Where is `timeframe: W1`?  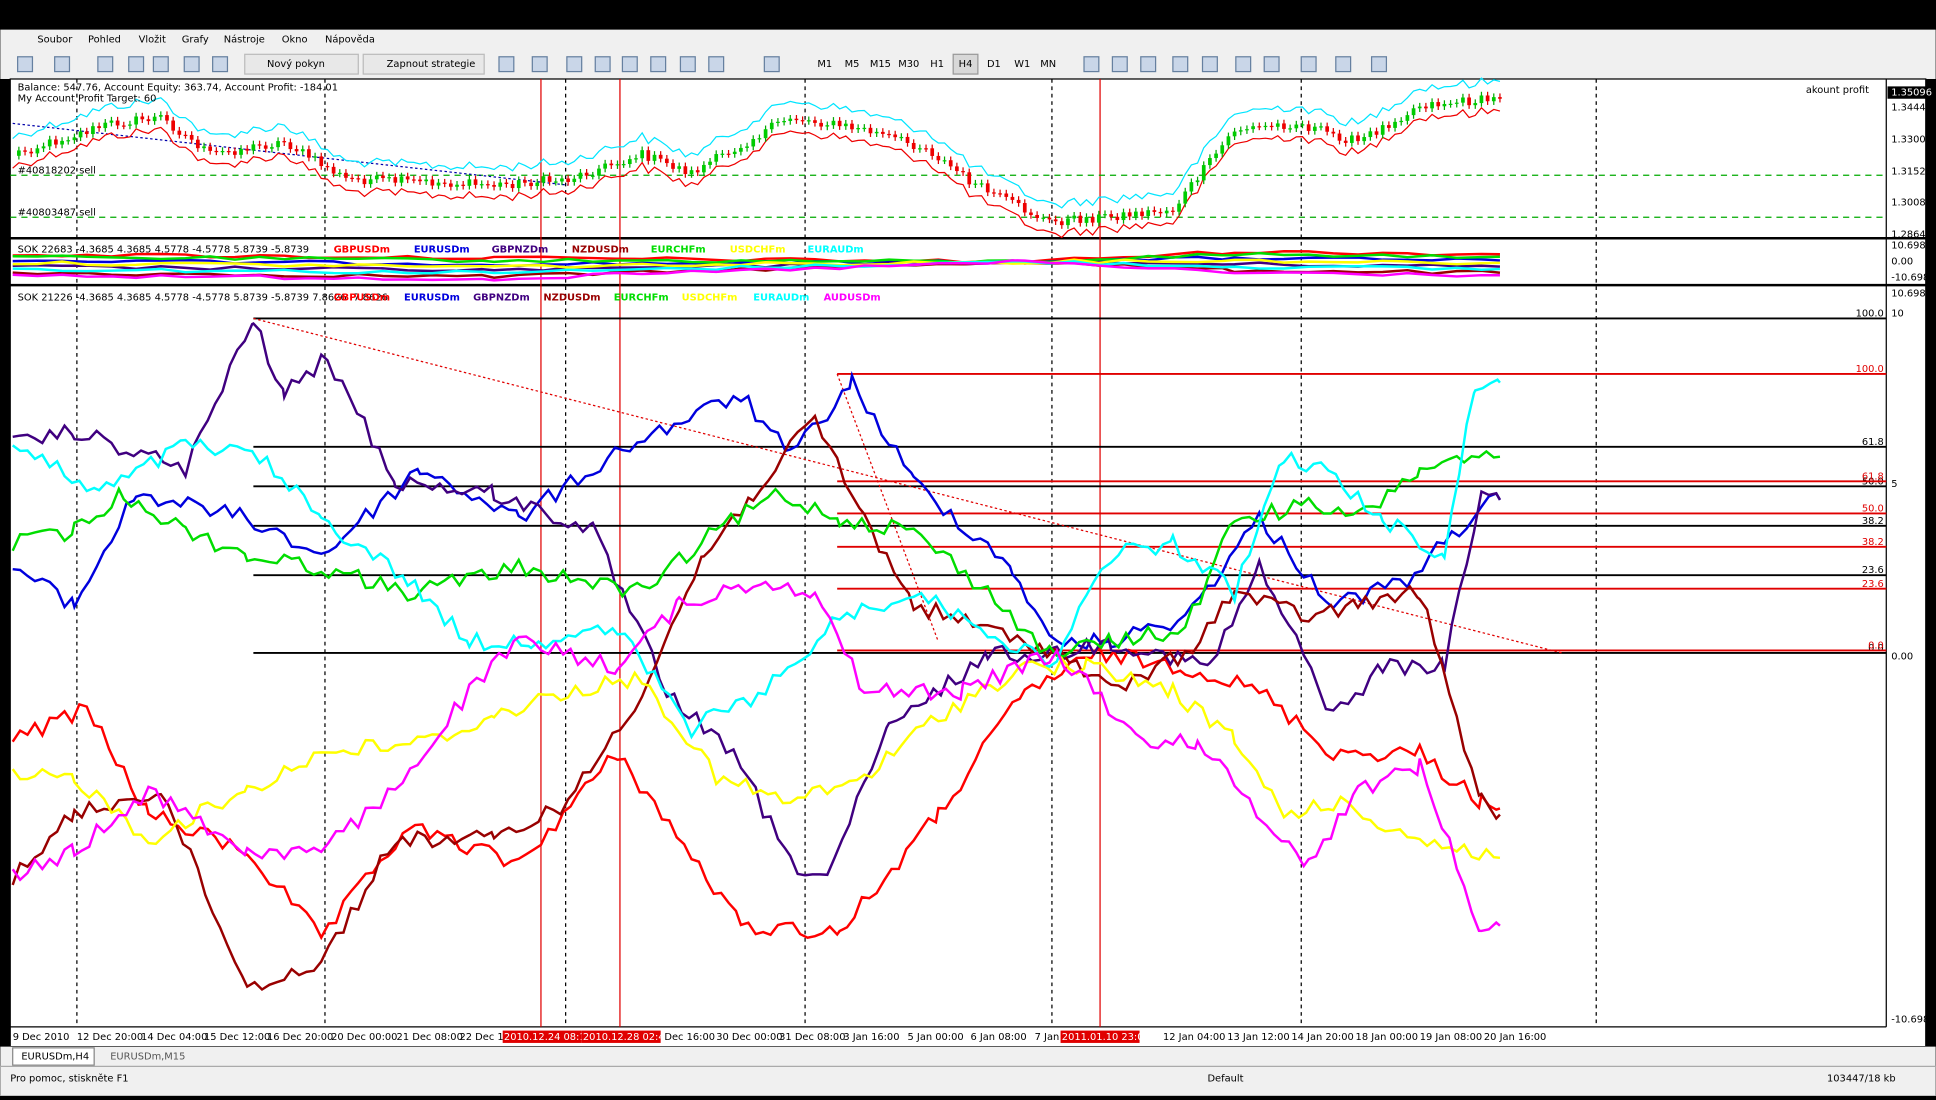 timeframe: W1 is located at coordinates (1022, 64).